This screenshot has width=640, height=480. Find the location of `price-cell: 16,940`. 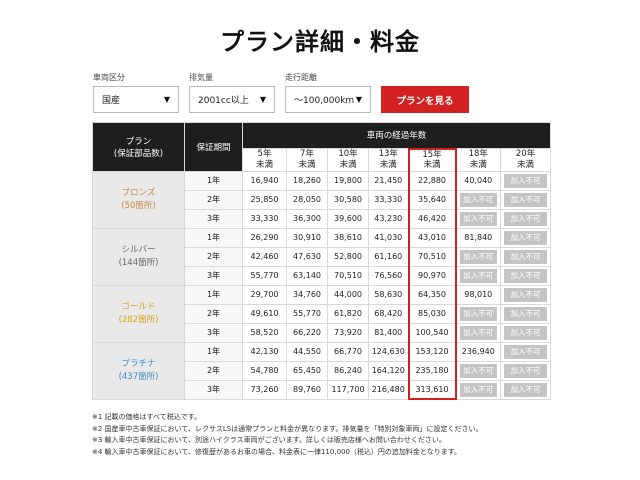

price-cell: 16,940 is located at coordinates (264, 180).